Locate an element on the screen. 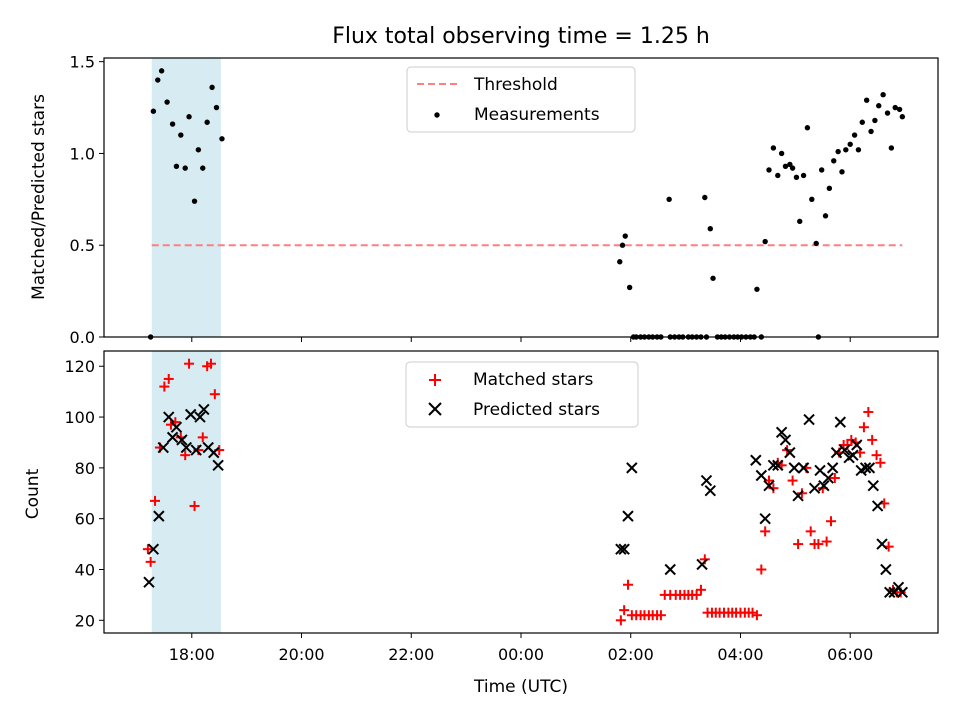  legend-measurements-label: Measurements is located at coordinates (537, 115).